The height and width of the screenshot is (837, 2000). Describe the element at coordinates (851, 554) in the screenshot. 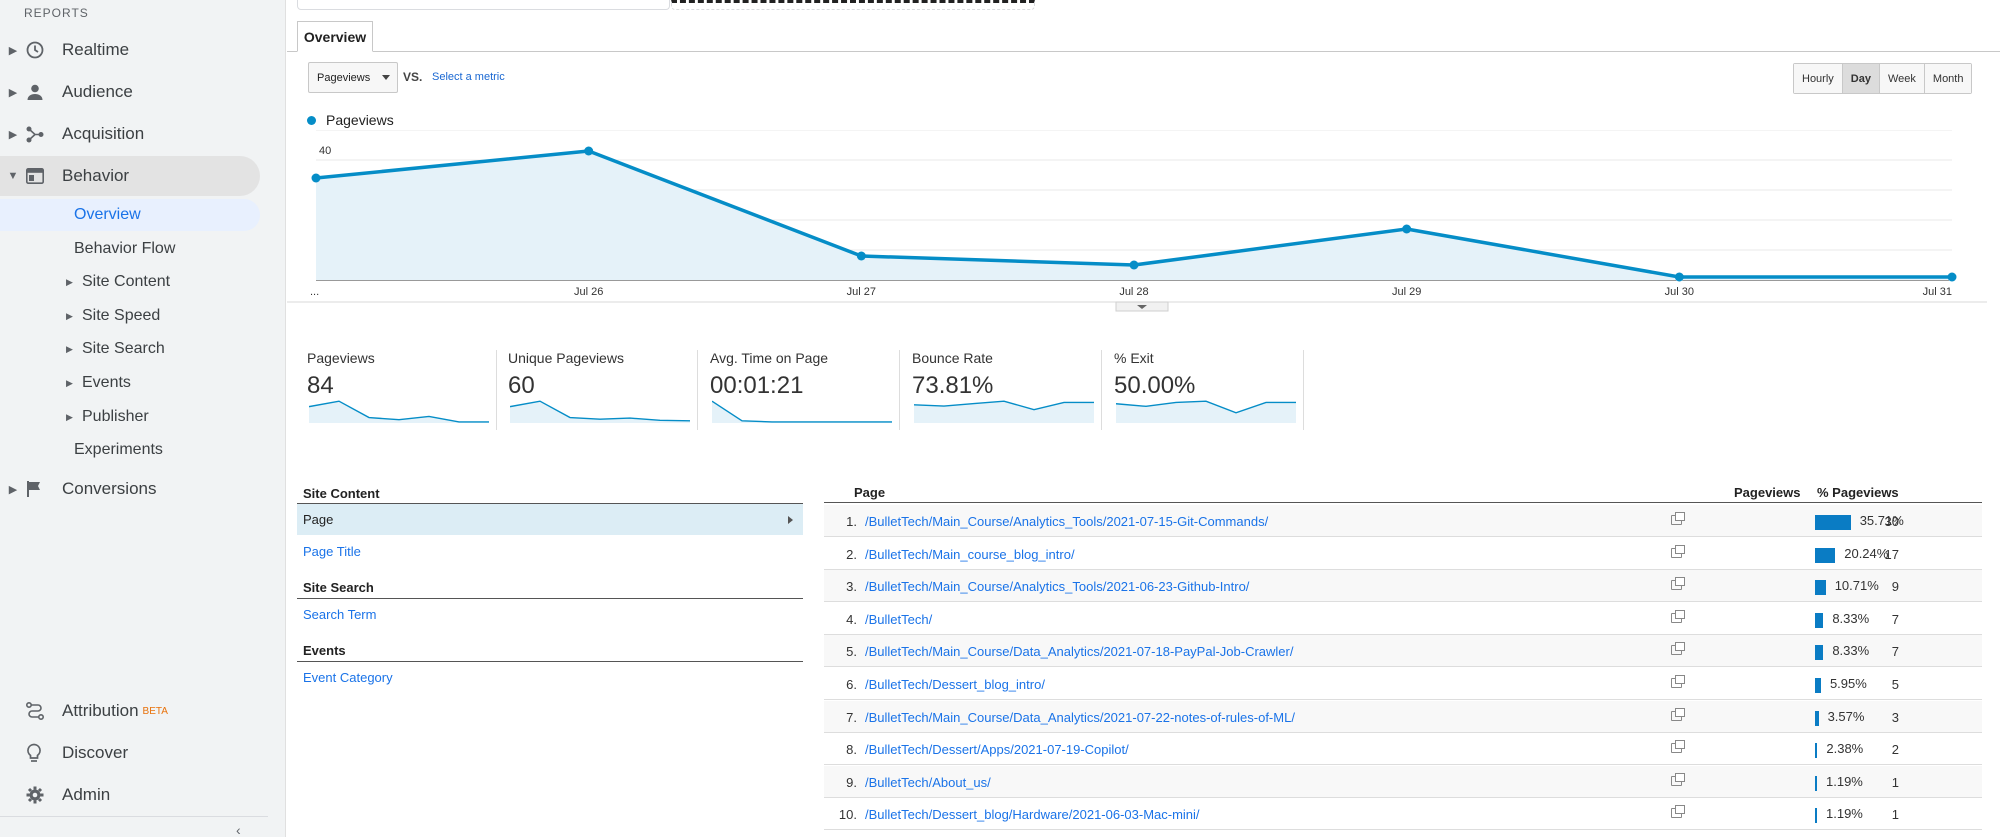

I see `row-number: 2.` at that location.